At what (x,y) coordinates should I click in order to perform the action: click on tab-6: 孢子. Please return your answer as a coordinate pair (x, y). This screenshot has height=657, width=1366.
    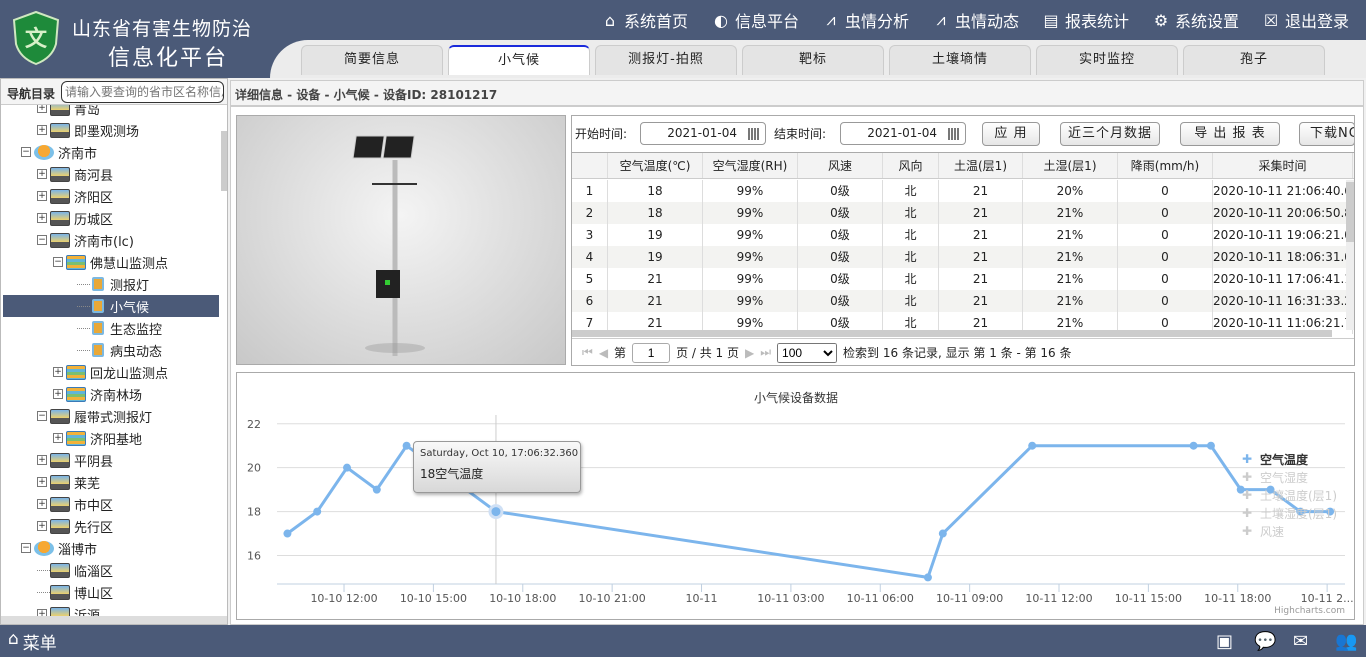
    Looking at the image, I should click on (1254, 60).